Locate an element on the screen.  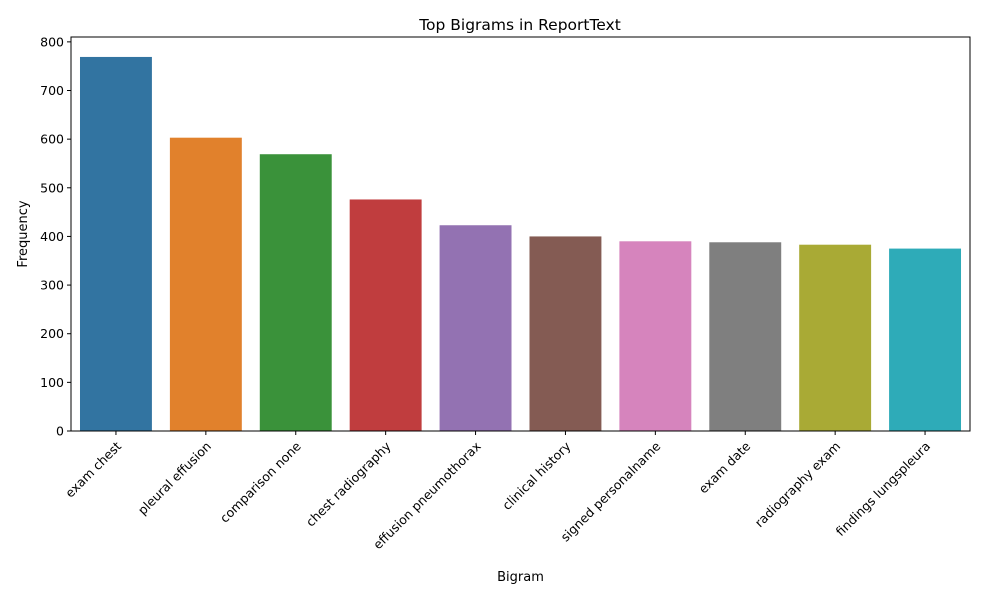
x-tick-label: exam date is located at coordinates (724, 467).